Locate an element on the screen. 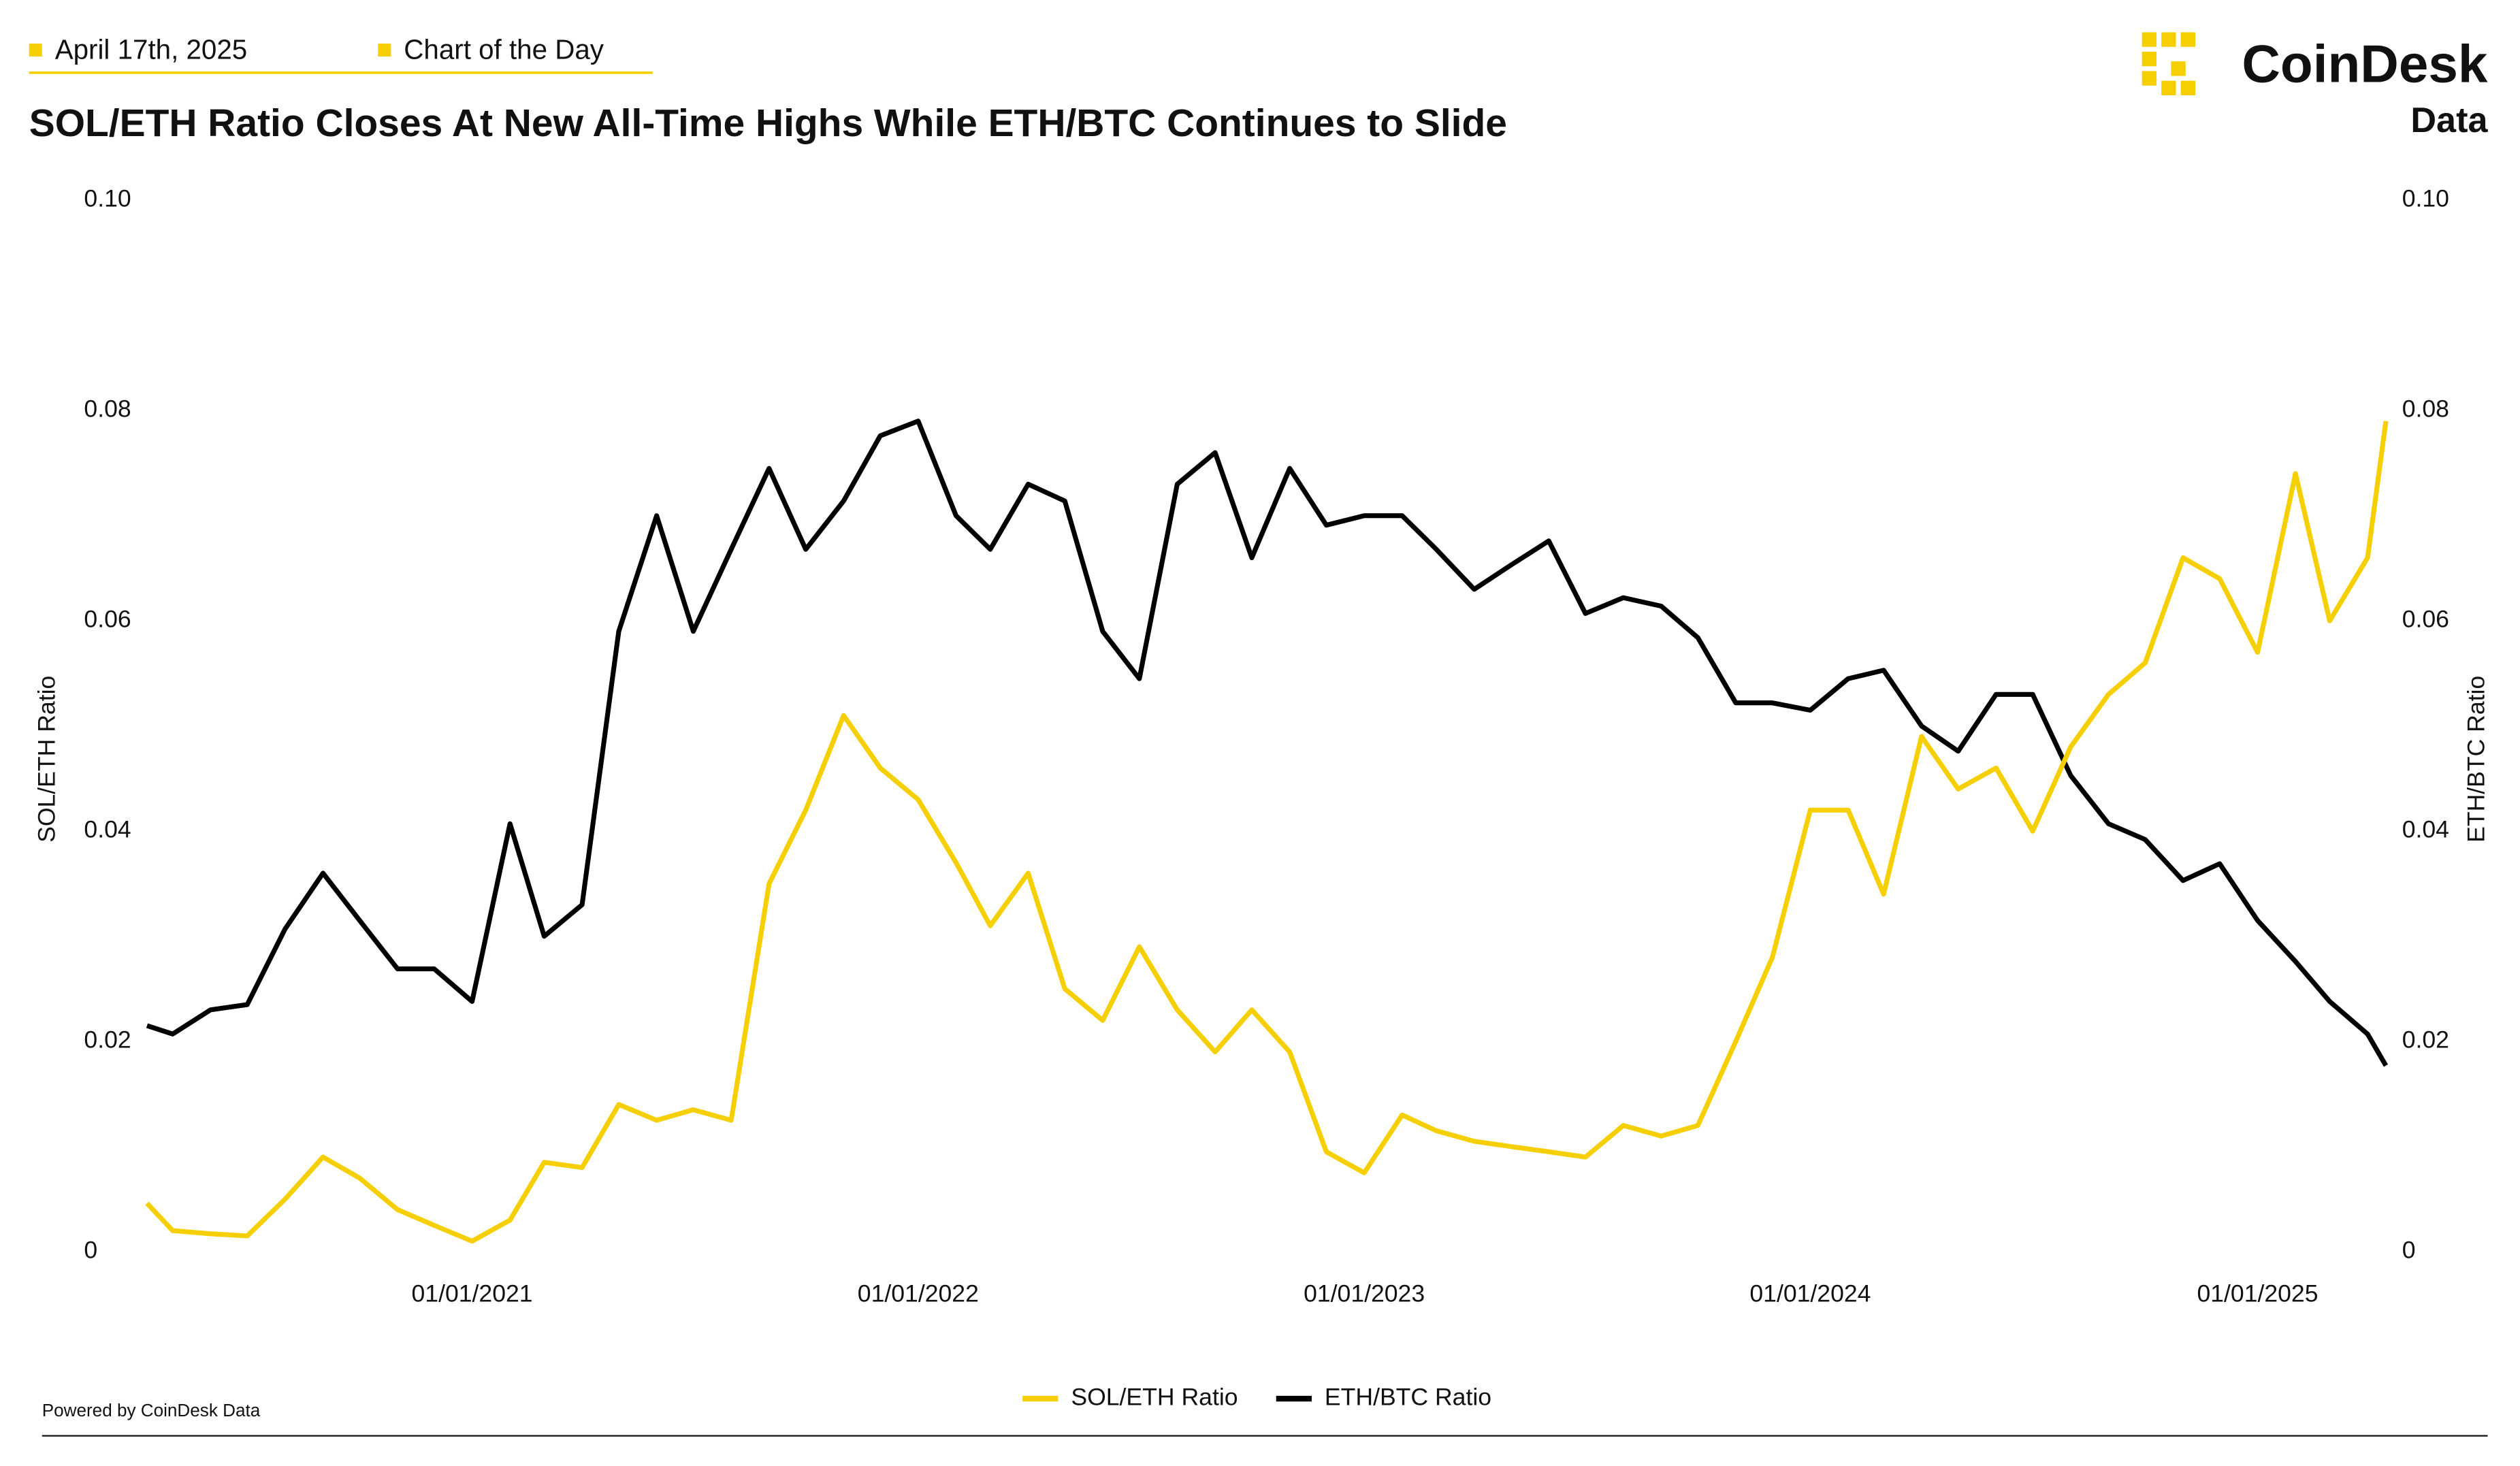 This screenshot has width=2520, height=1466. logo-brand: CoinDesk is located at coordinates (2365, 63).